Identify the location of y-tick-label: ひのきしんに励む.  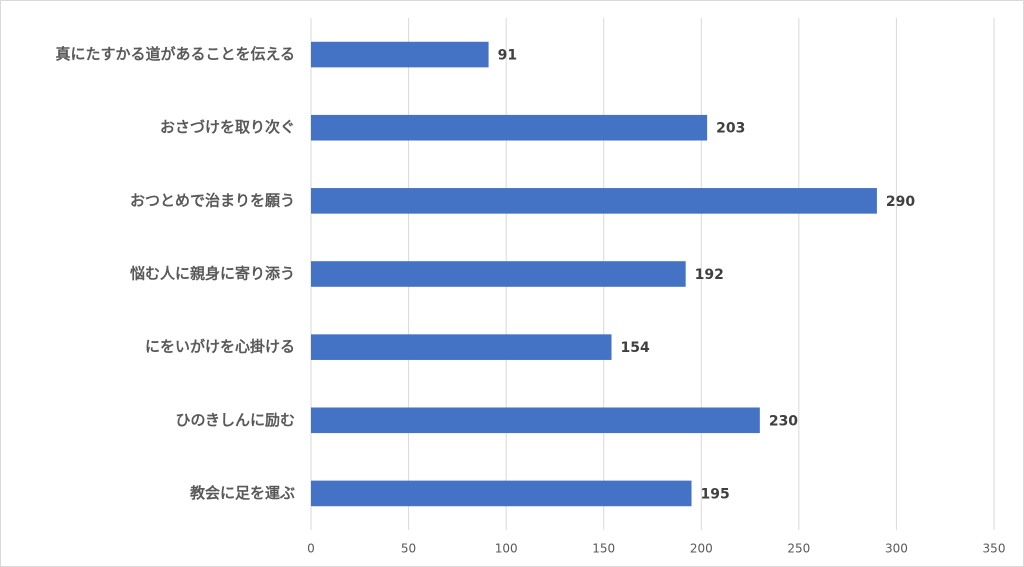
(235, 420).